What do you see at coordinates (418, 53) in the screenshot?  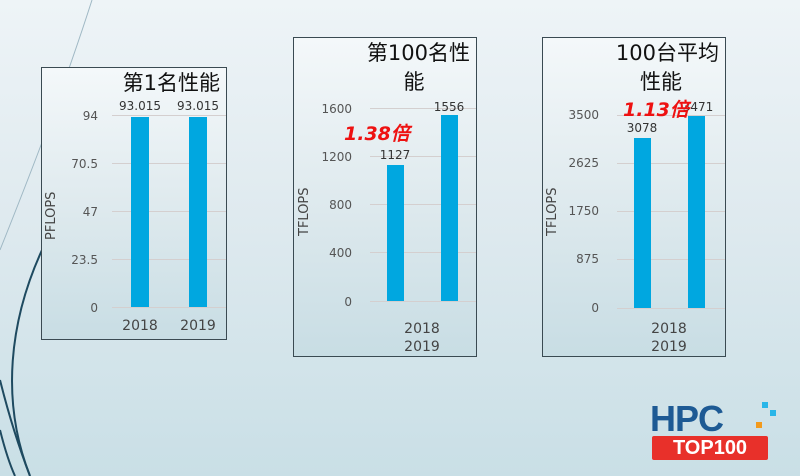 I see `chart-title-line1: 第100名性` at bounding box center [418, 53].